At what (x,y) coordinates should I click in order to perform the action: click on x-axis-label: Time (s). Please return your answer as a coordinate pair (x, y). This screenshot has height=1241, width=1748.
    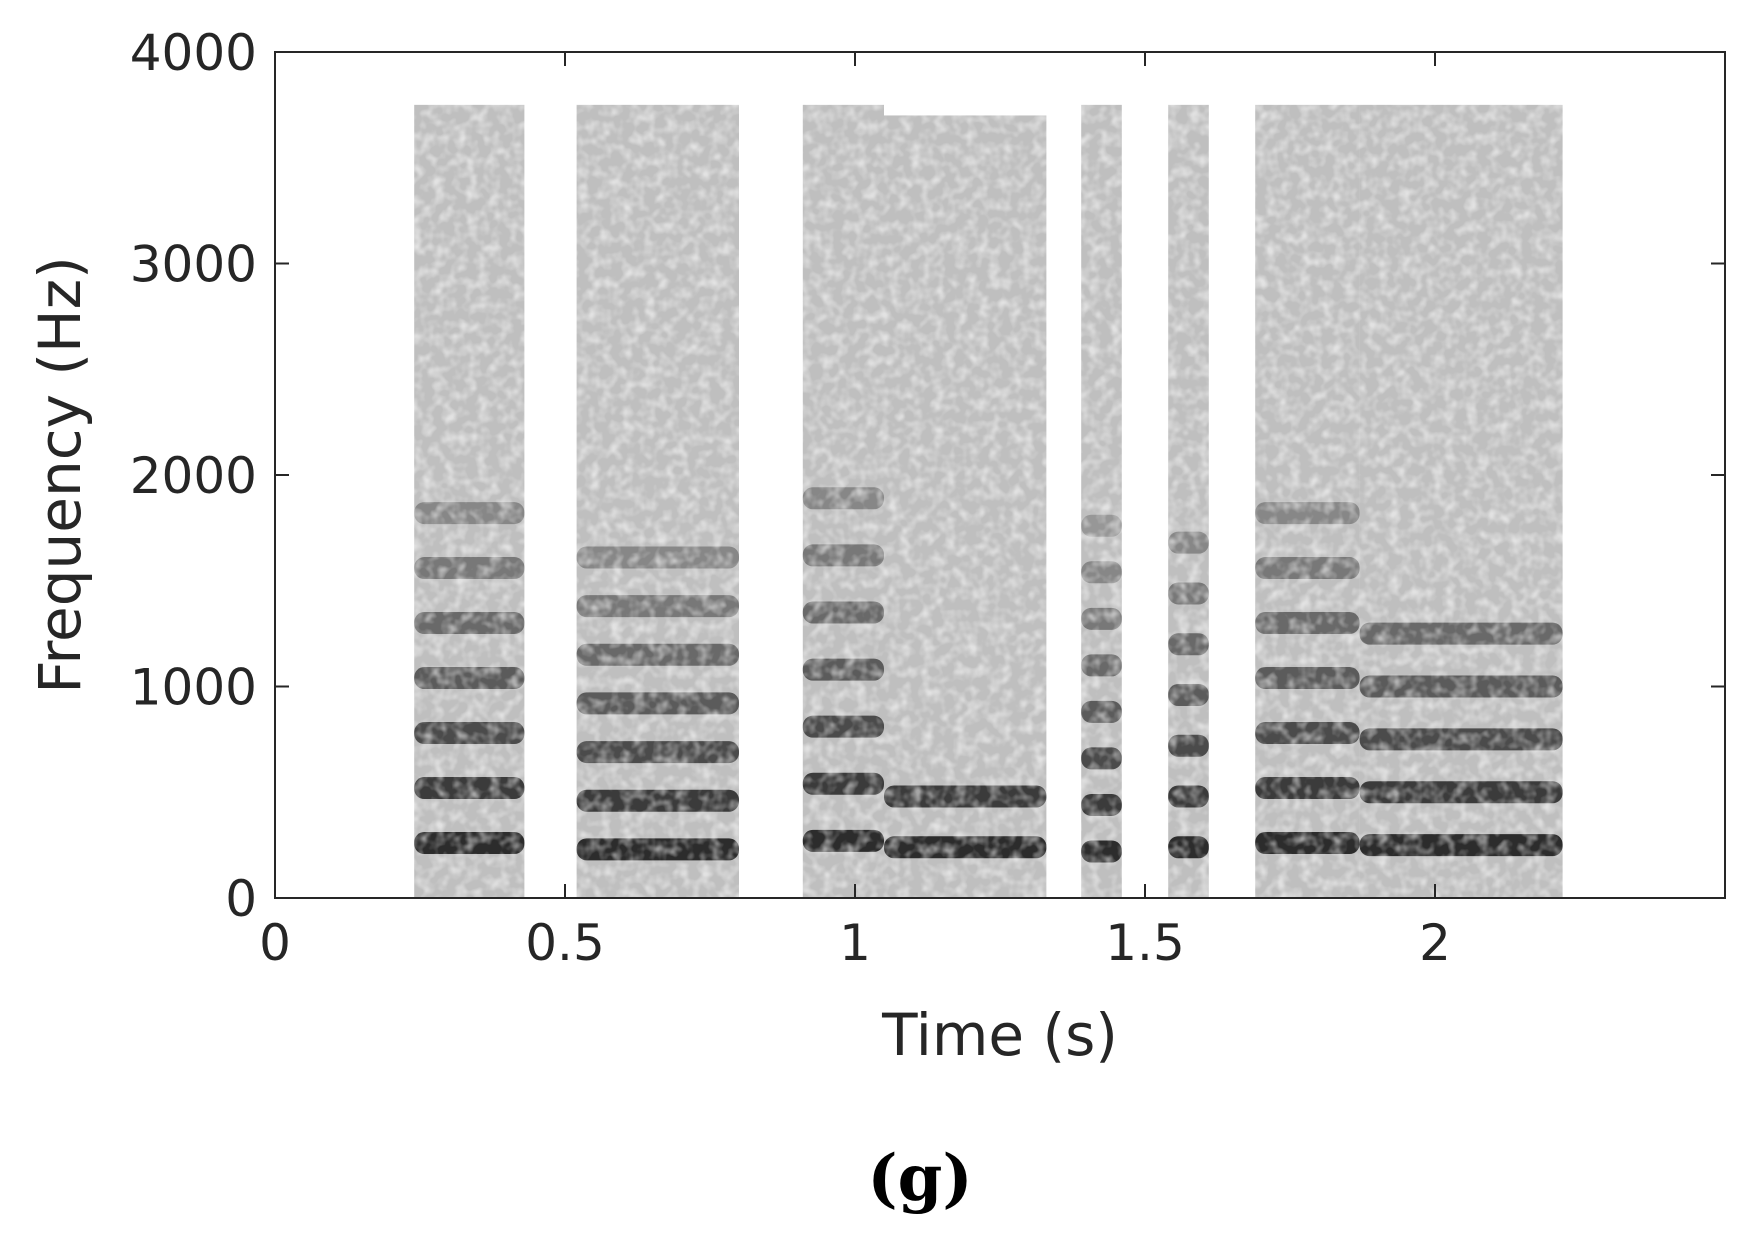
    Looking at the image, I should click on (999, 1035).